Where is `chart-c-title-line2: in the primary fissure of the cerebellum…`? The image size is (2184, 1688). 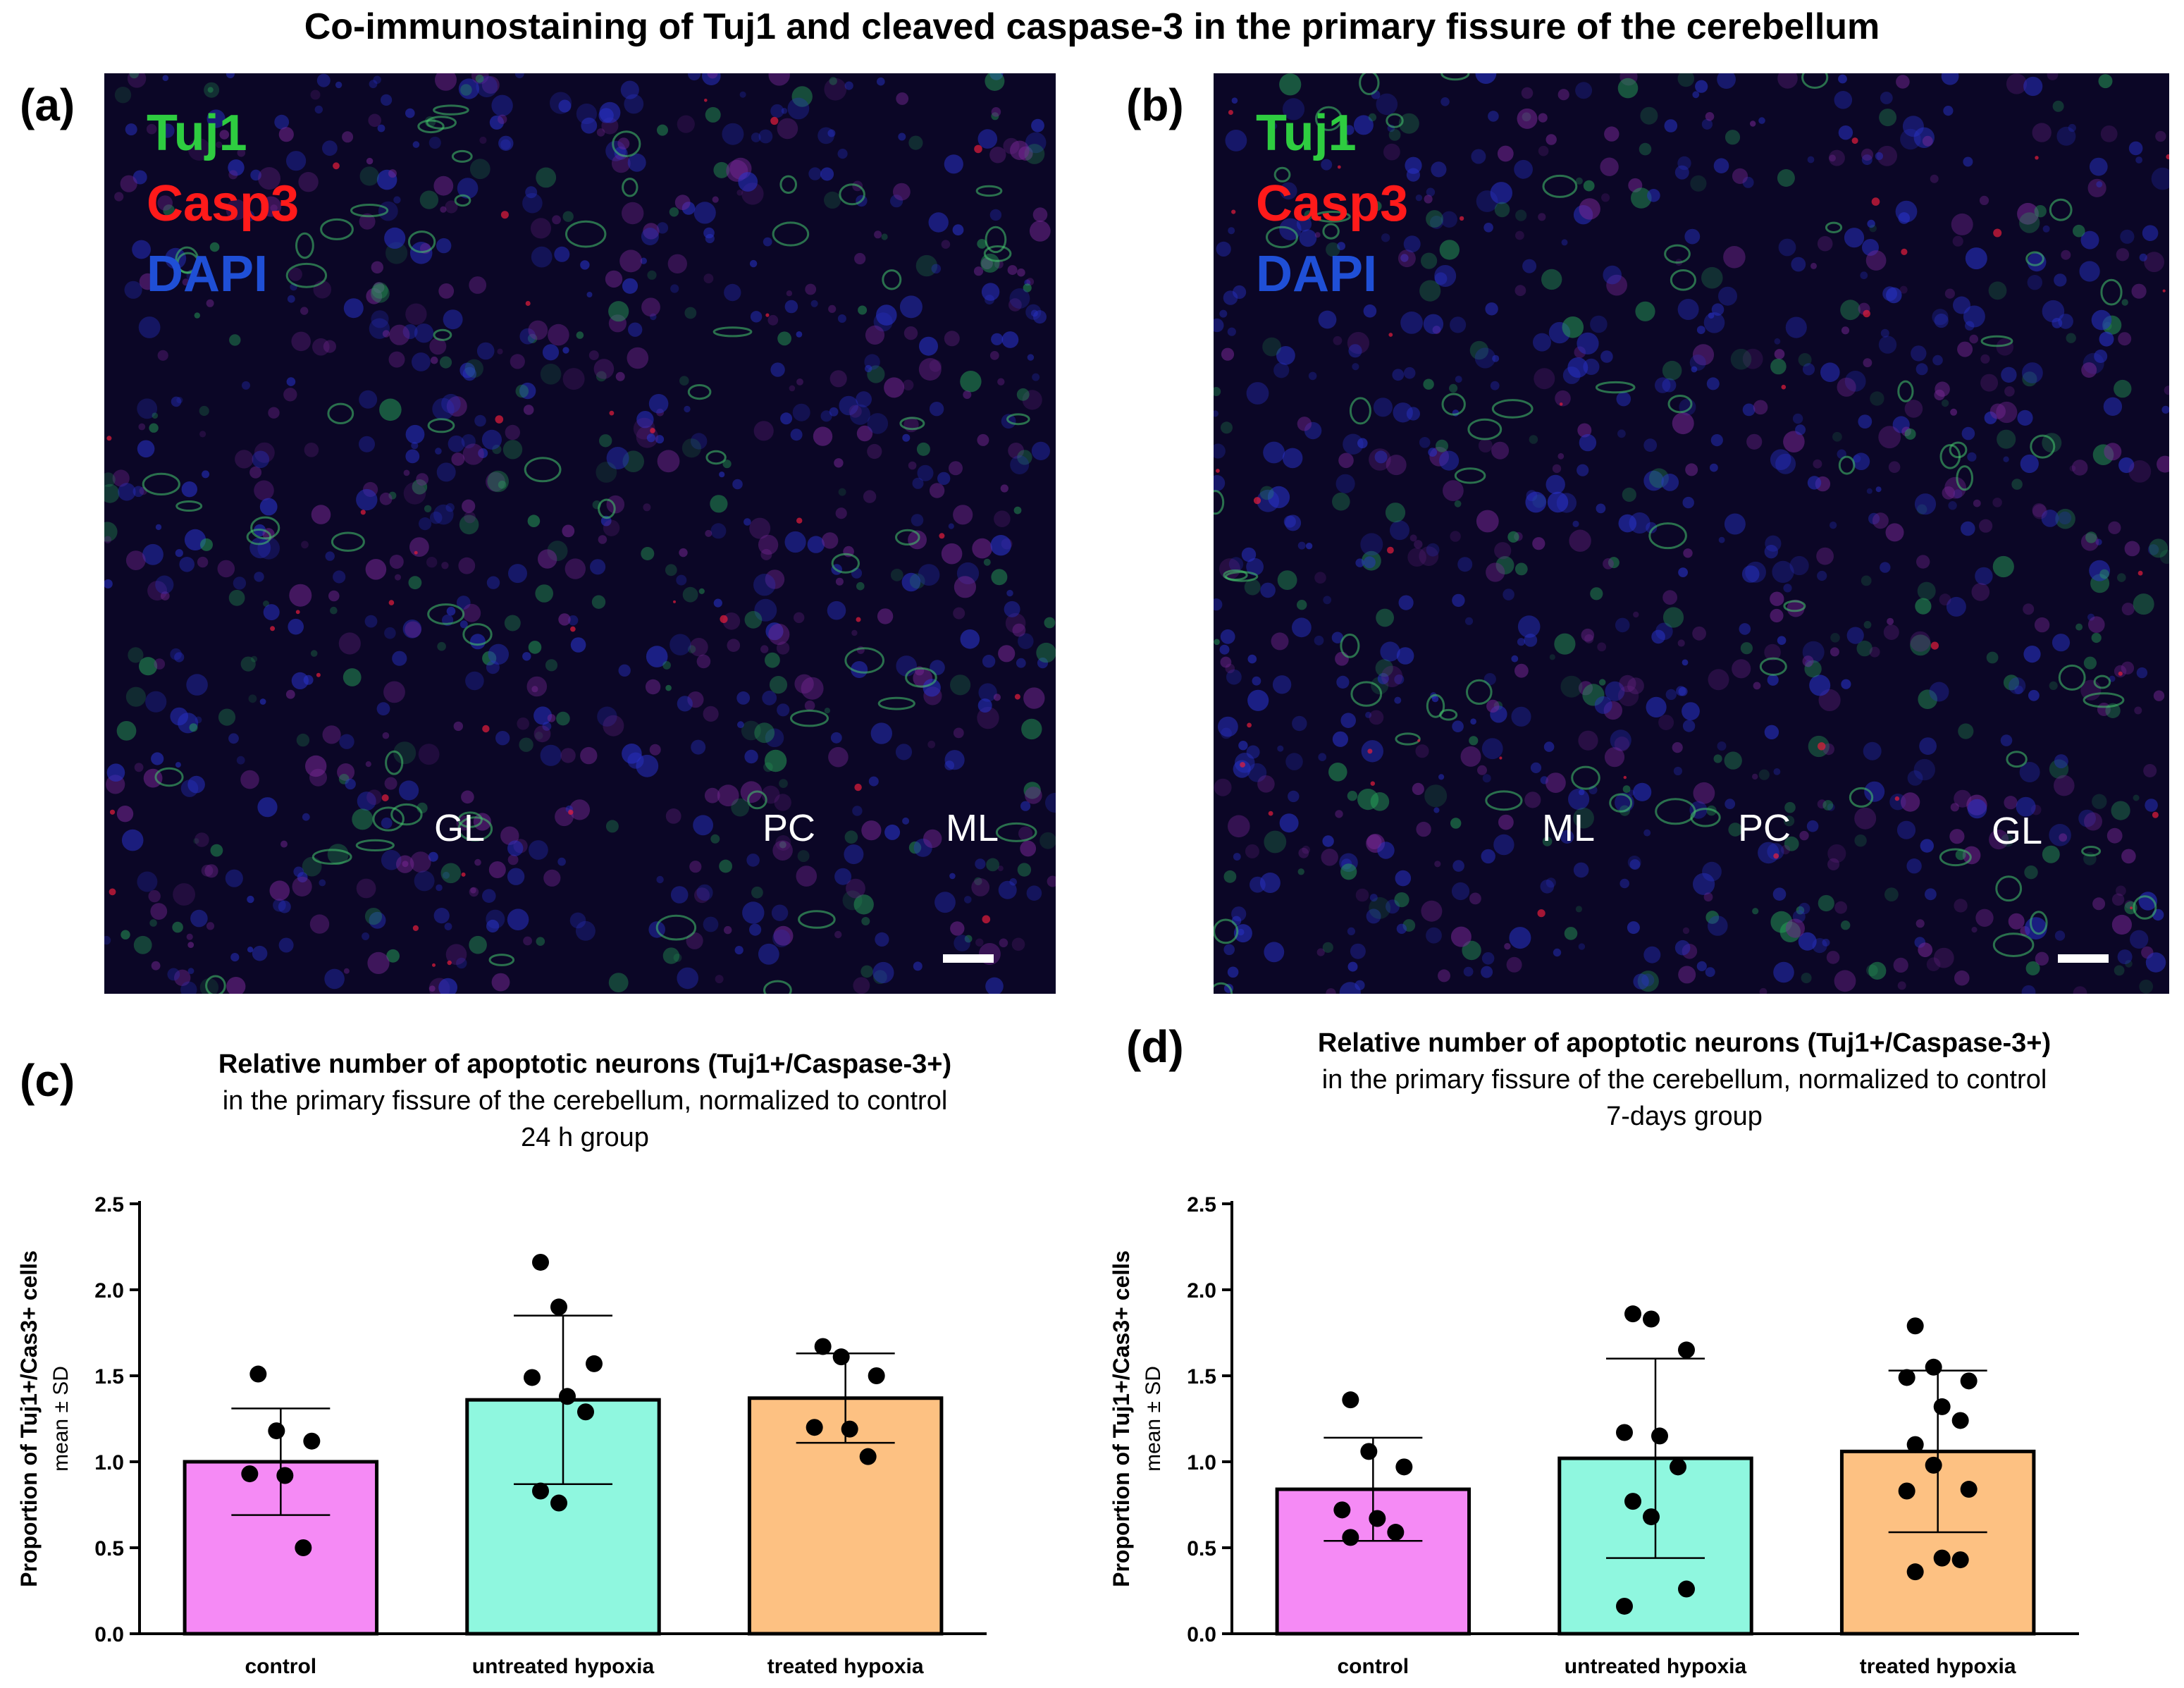 chart-c-title-line2: in the primary fissure of the cerebellum… is located at coordinates (585, 1101).